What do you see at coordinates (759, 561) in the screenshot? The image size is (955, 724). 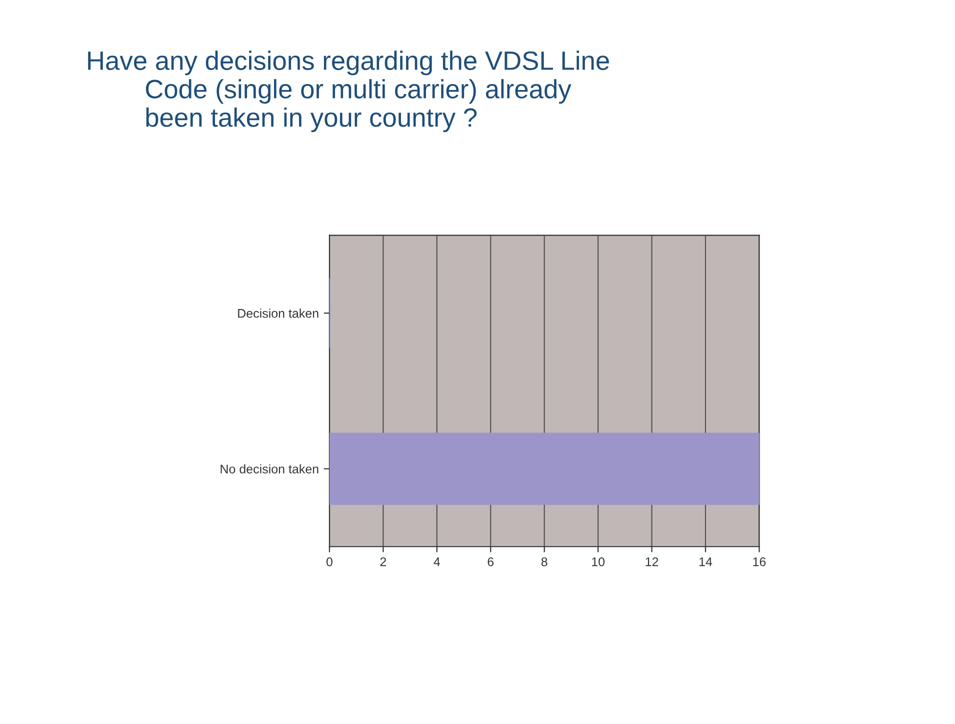 I see `x-tick-label: 16` at bounding box center [759, 561].